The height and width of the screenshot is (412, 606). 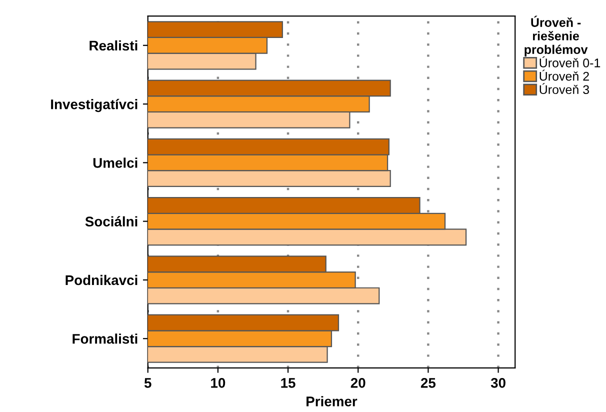 What do you see at coordinates (570, 62) in the screenshot?
I see `legend-label: Úroveň 0-1` at bounding box center [570, 62].